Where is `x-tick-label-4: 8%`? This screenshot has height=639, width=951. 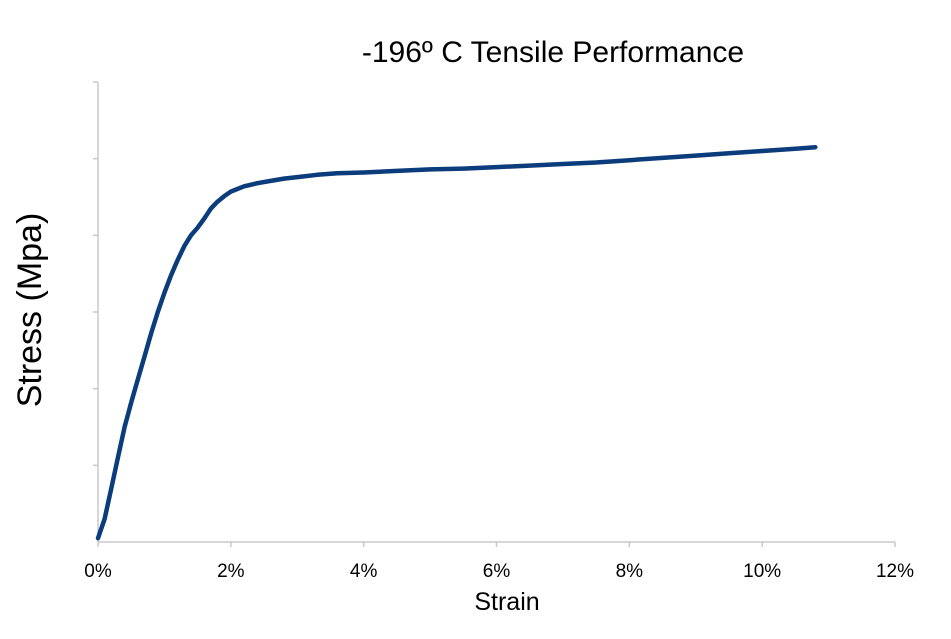 x-tick-label-4: 8% is located at coordinates (630, 571).